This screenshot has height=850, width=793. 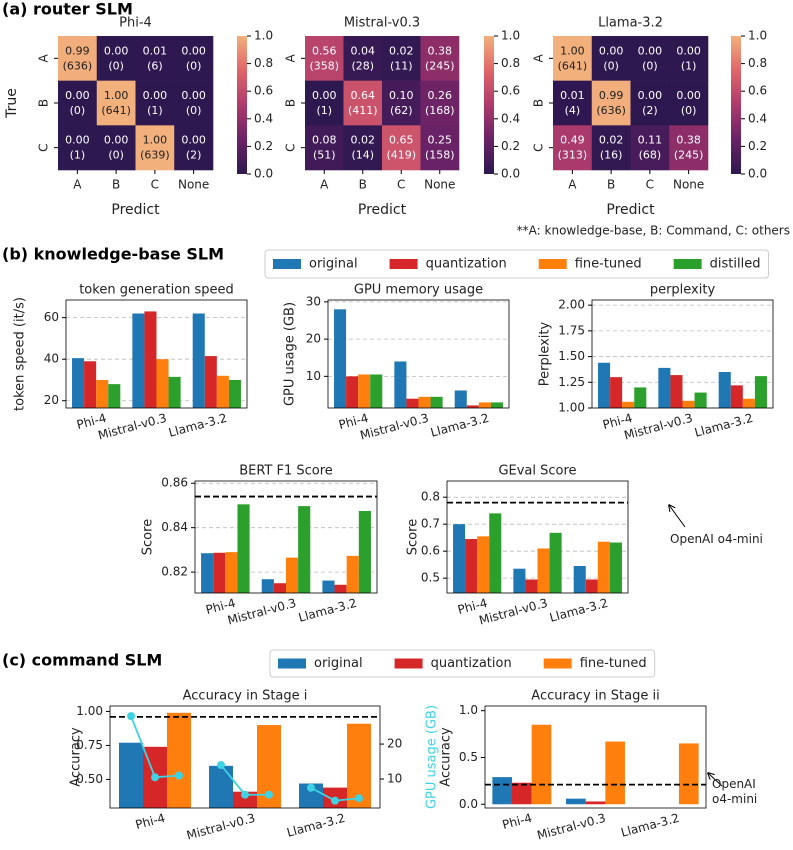 I want to click on cell-value-label: 0.26, so click(x=440, y=95).